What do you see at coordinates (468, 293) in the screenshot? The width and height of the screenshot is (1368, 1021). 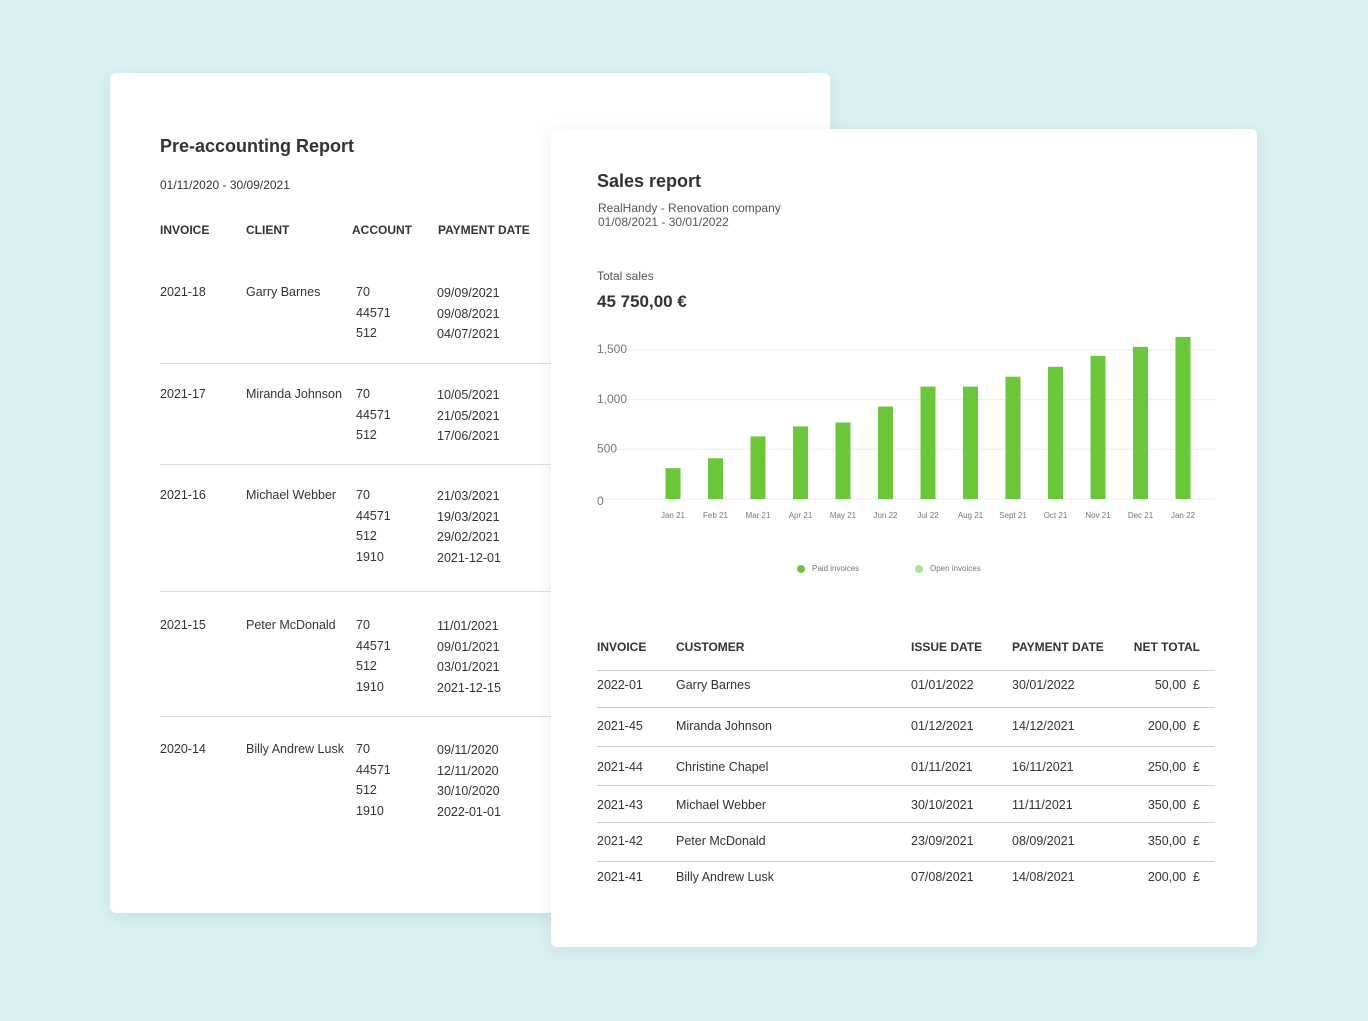 I see `payment-date: 09/09/2021` at bounding box center [468, 293].